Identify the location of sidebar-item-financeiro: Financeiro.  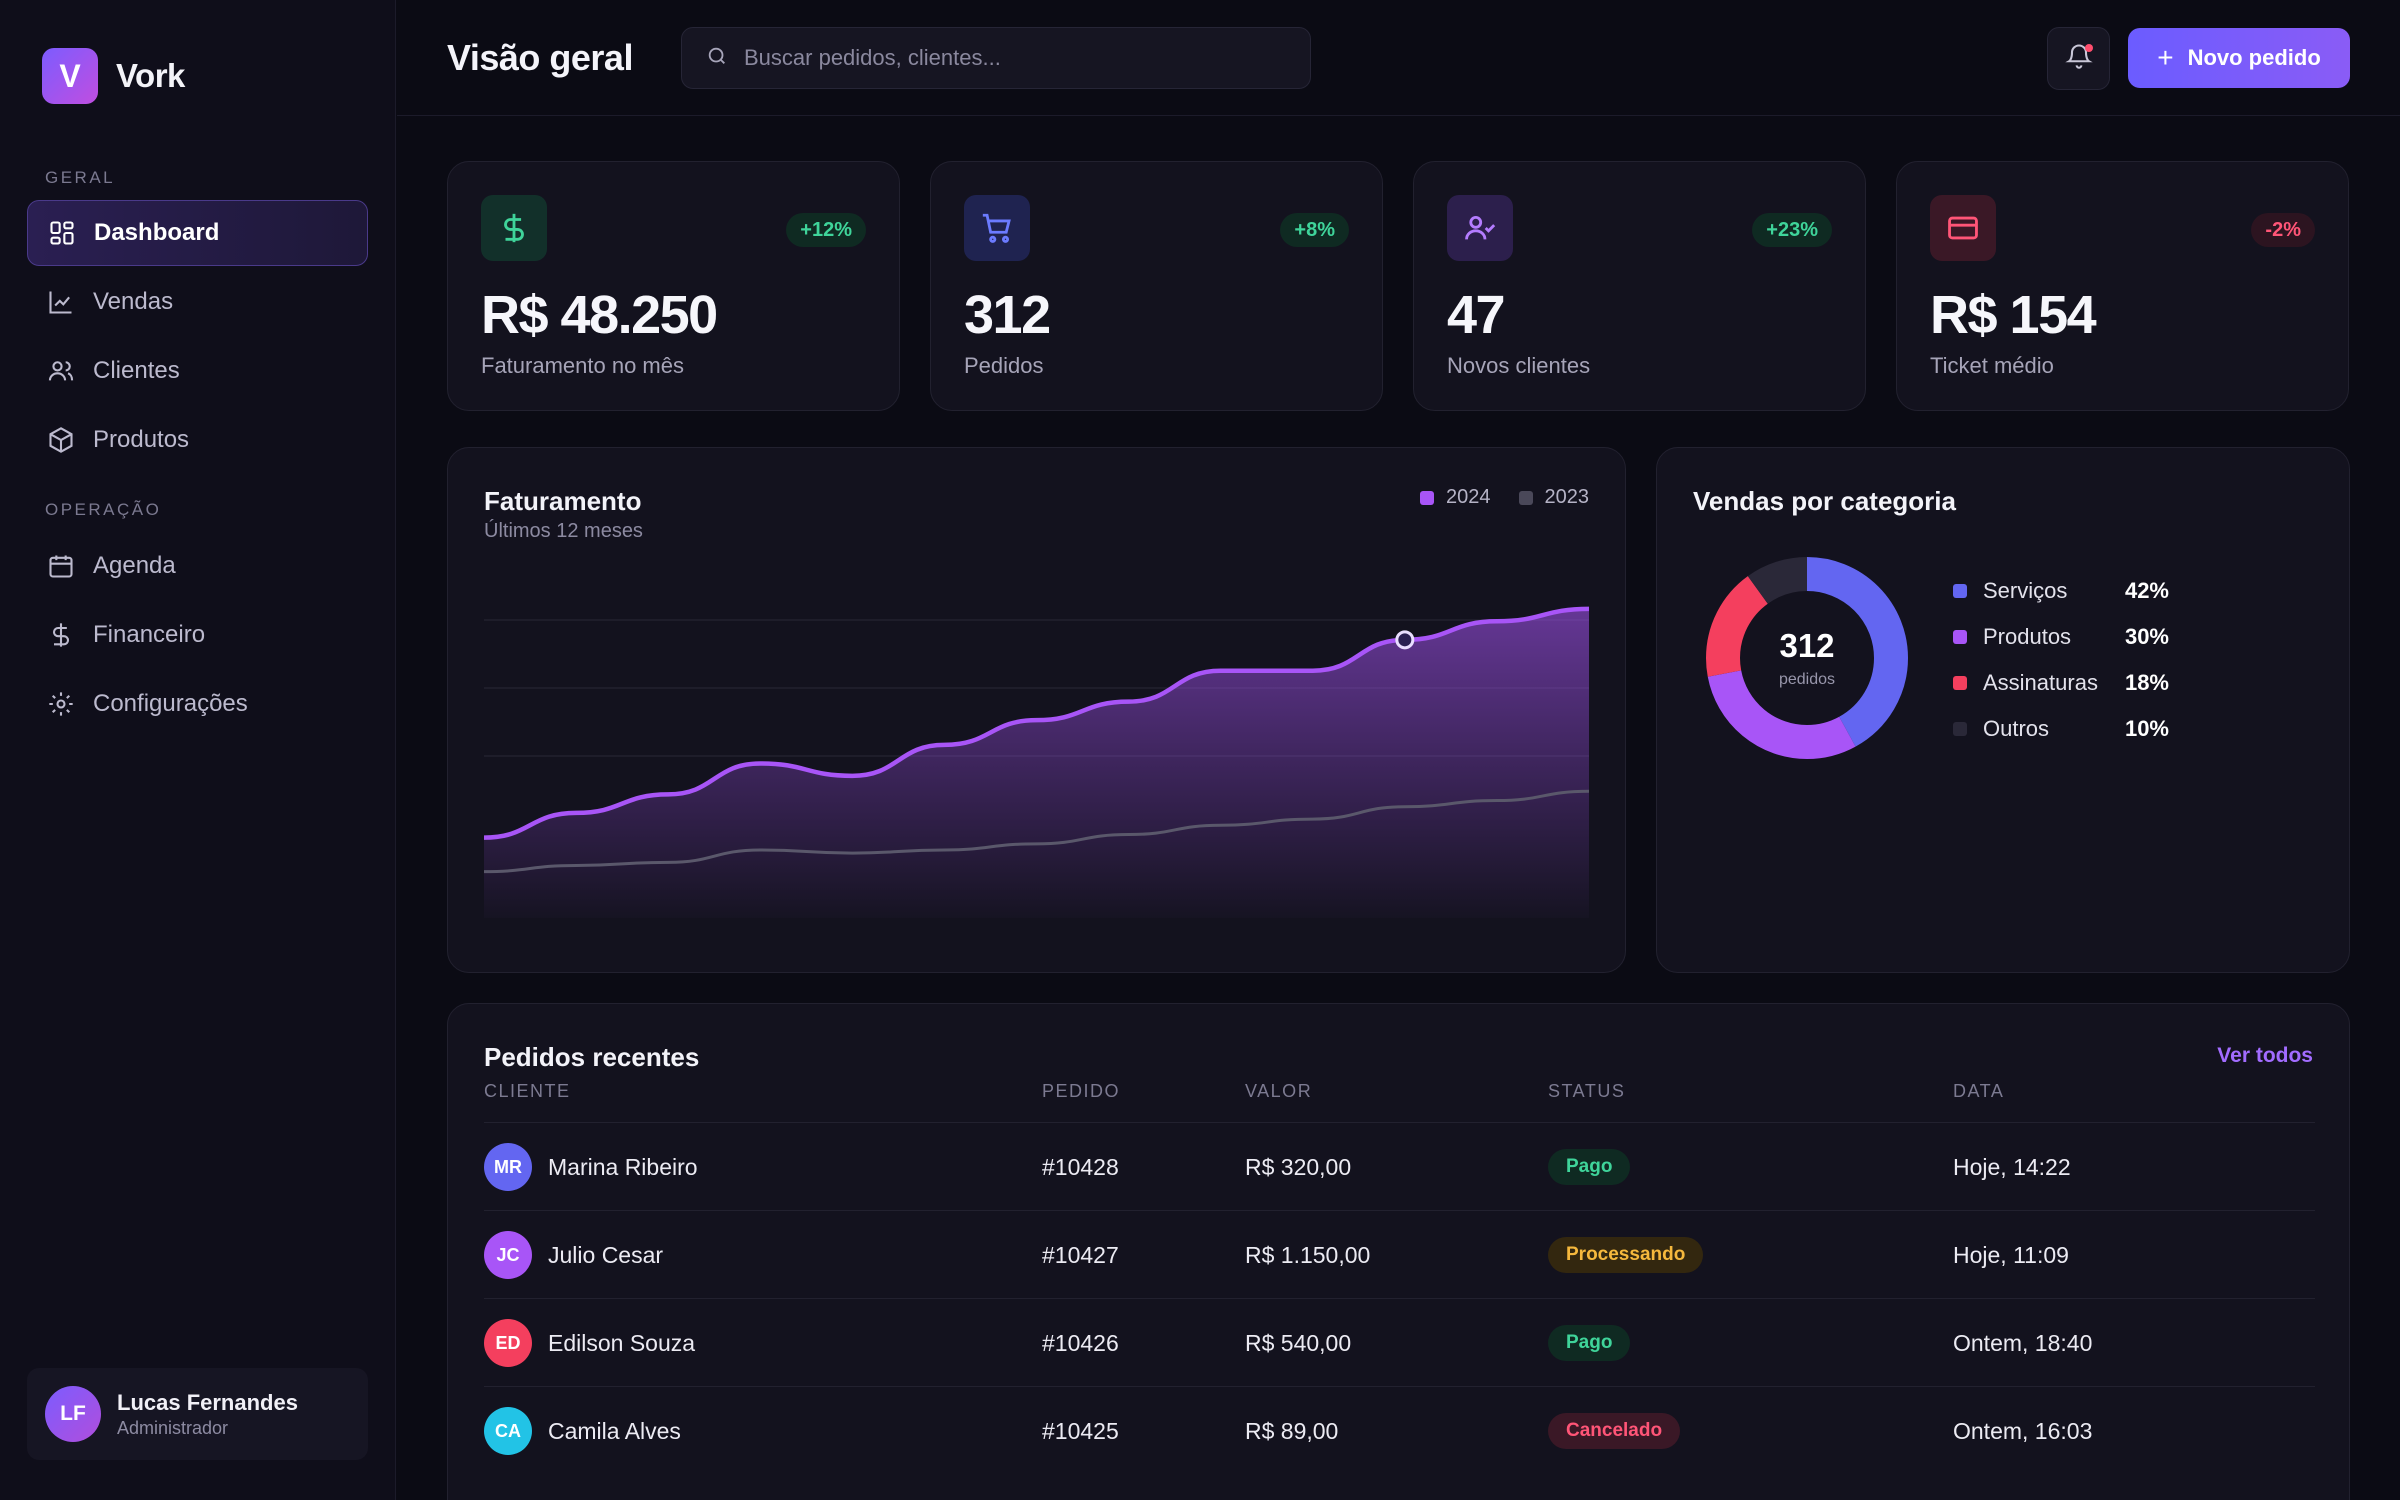
(197, 635).